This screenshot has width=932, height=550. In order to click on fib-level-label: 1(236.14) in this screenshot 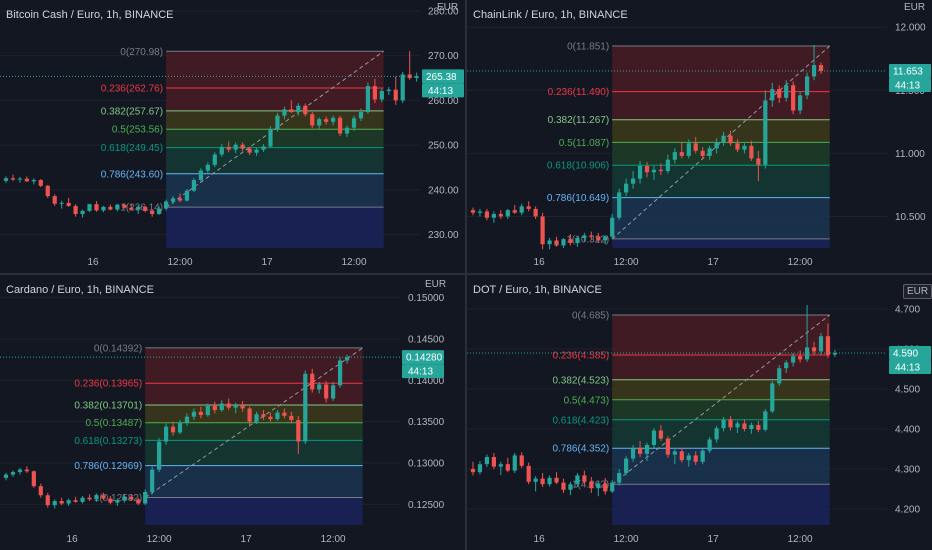, I will do `click(141, 208)`.